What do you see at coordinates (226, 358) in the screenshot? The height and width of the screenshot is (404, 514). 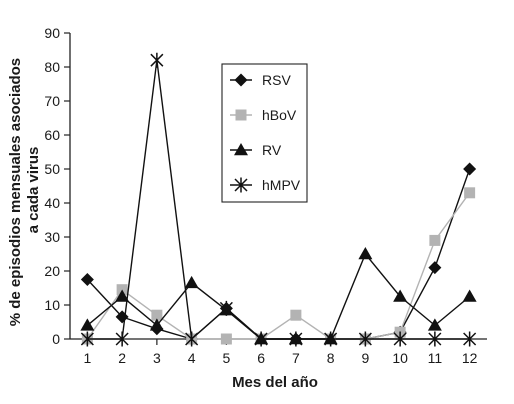 I see `x-tick-label: 5` at bounding box center [226, 358].